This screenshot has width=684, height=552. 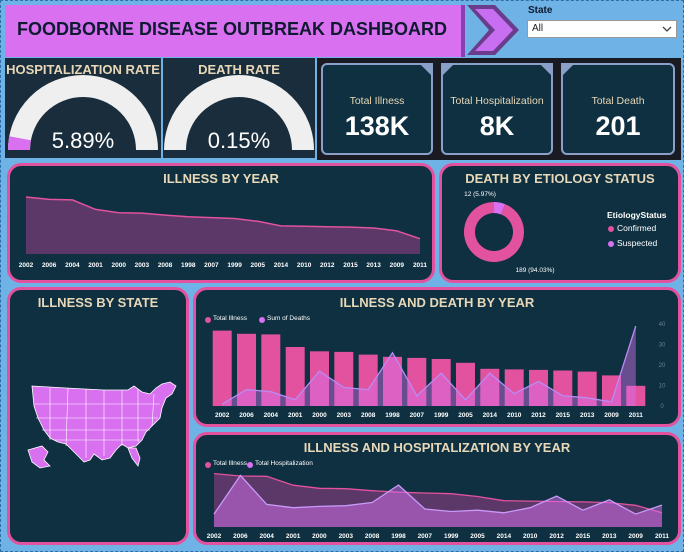 I want to click on hospitalization-rate-gauge: HOSPITALIZATION RATE 5.89%, so click(x=83, y=108).